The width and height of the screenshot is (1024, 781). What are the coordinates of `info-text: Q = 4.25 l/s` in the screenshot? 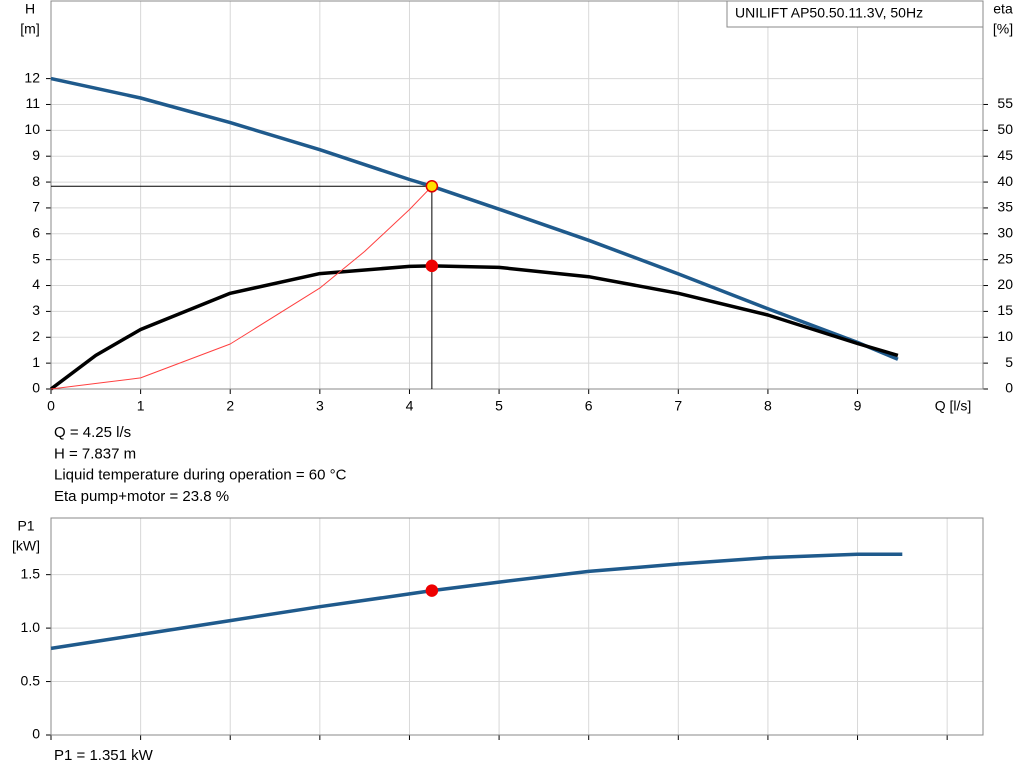 It's located at (92, 432).